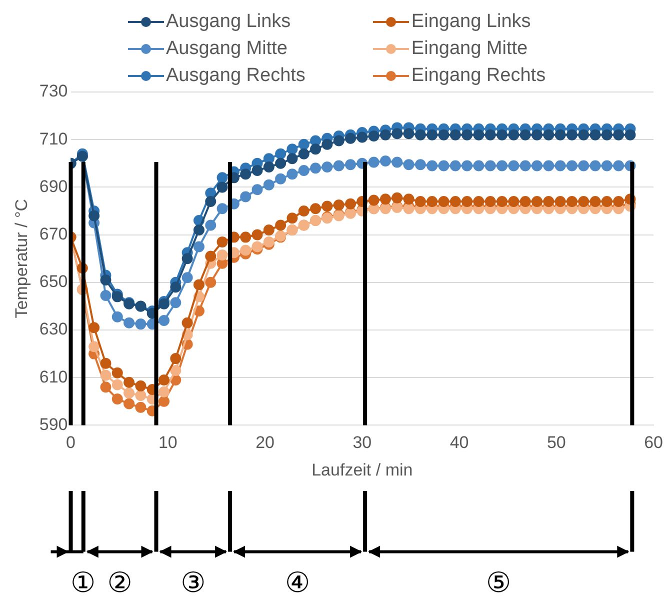 The height and width of the screenshot is (603, 666). Describe the element at coordinates (228, 21) in the screenshot. I see `legend-label: Ausgang Links` at that location.